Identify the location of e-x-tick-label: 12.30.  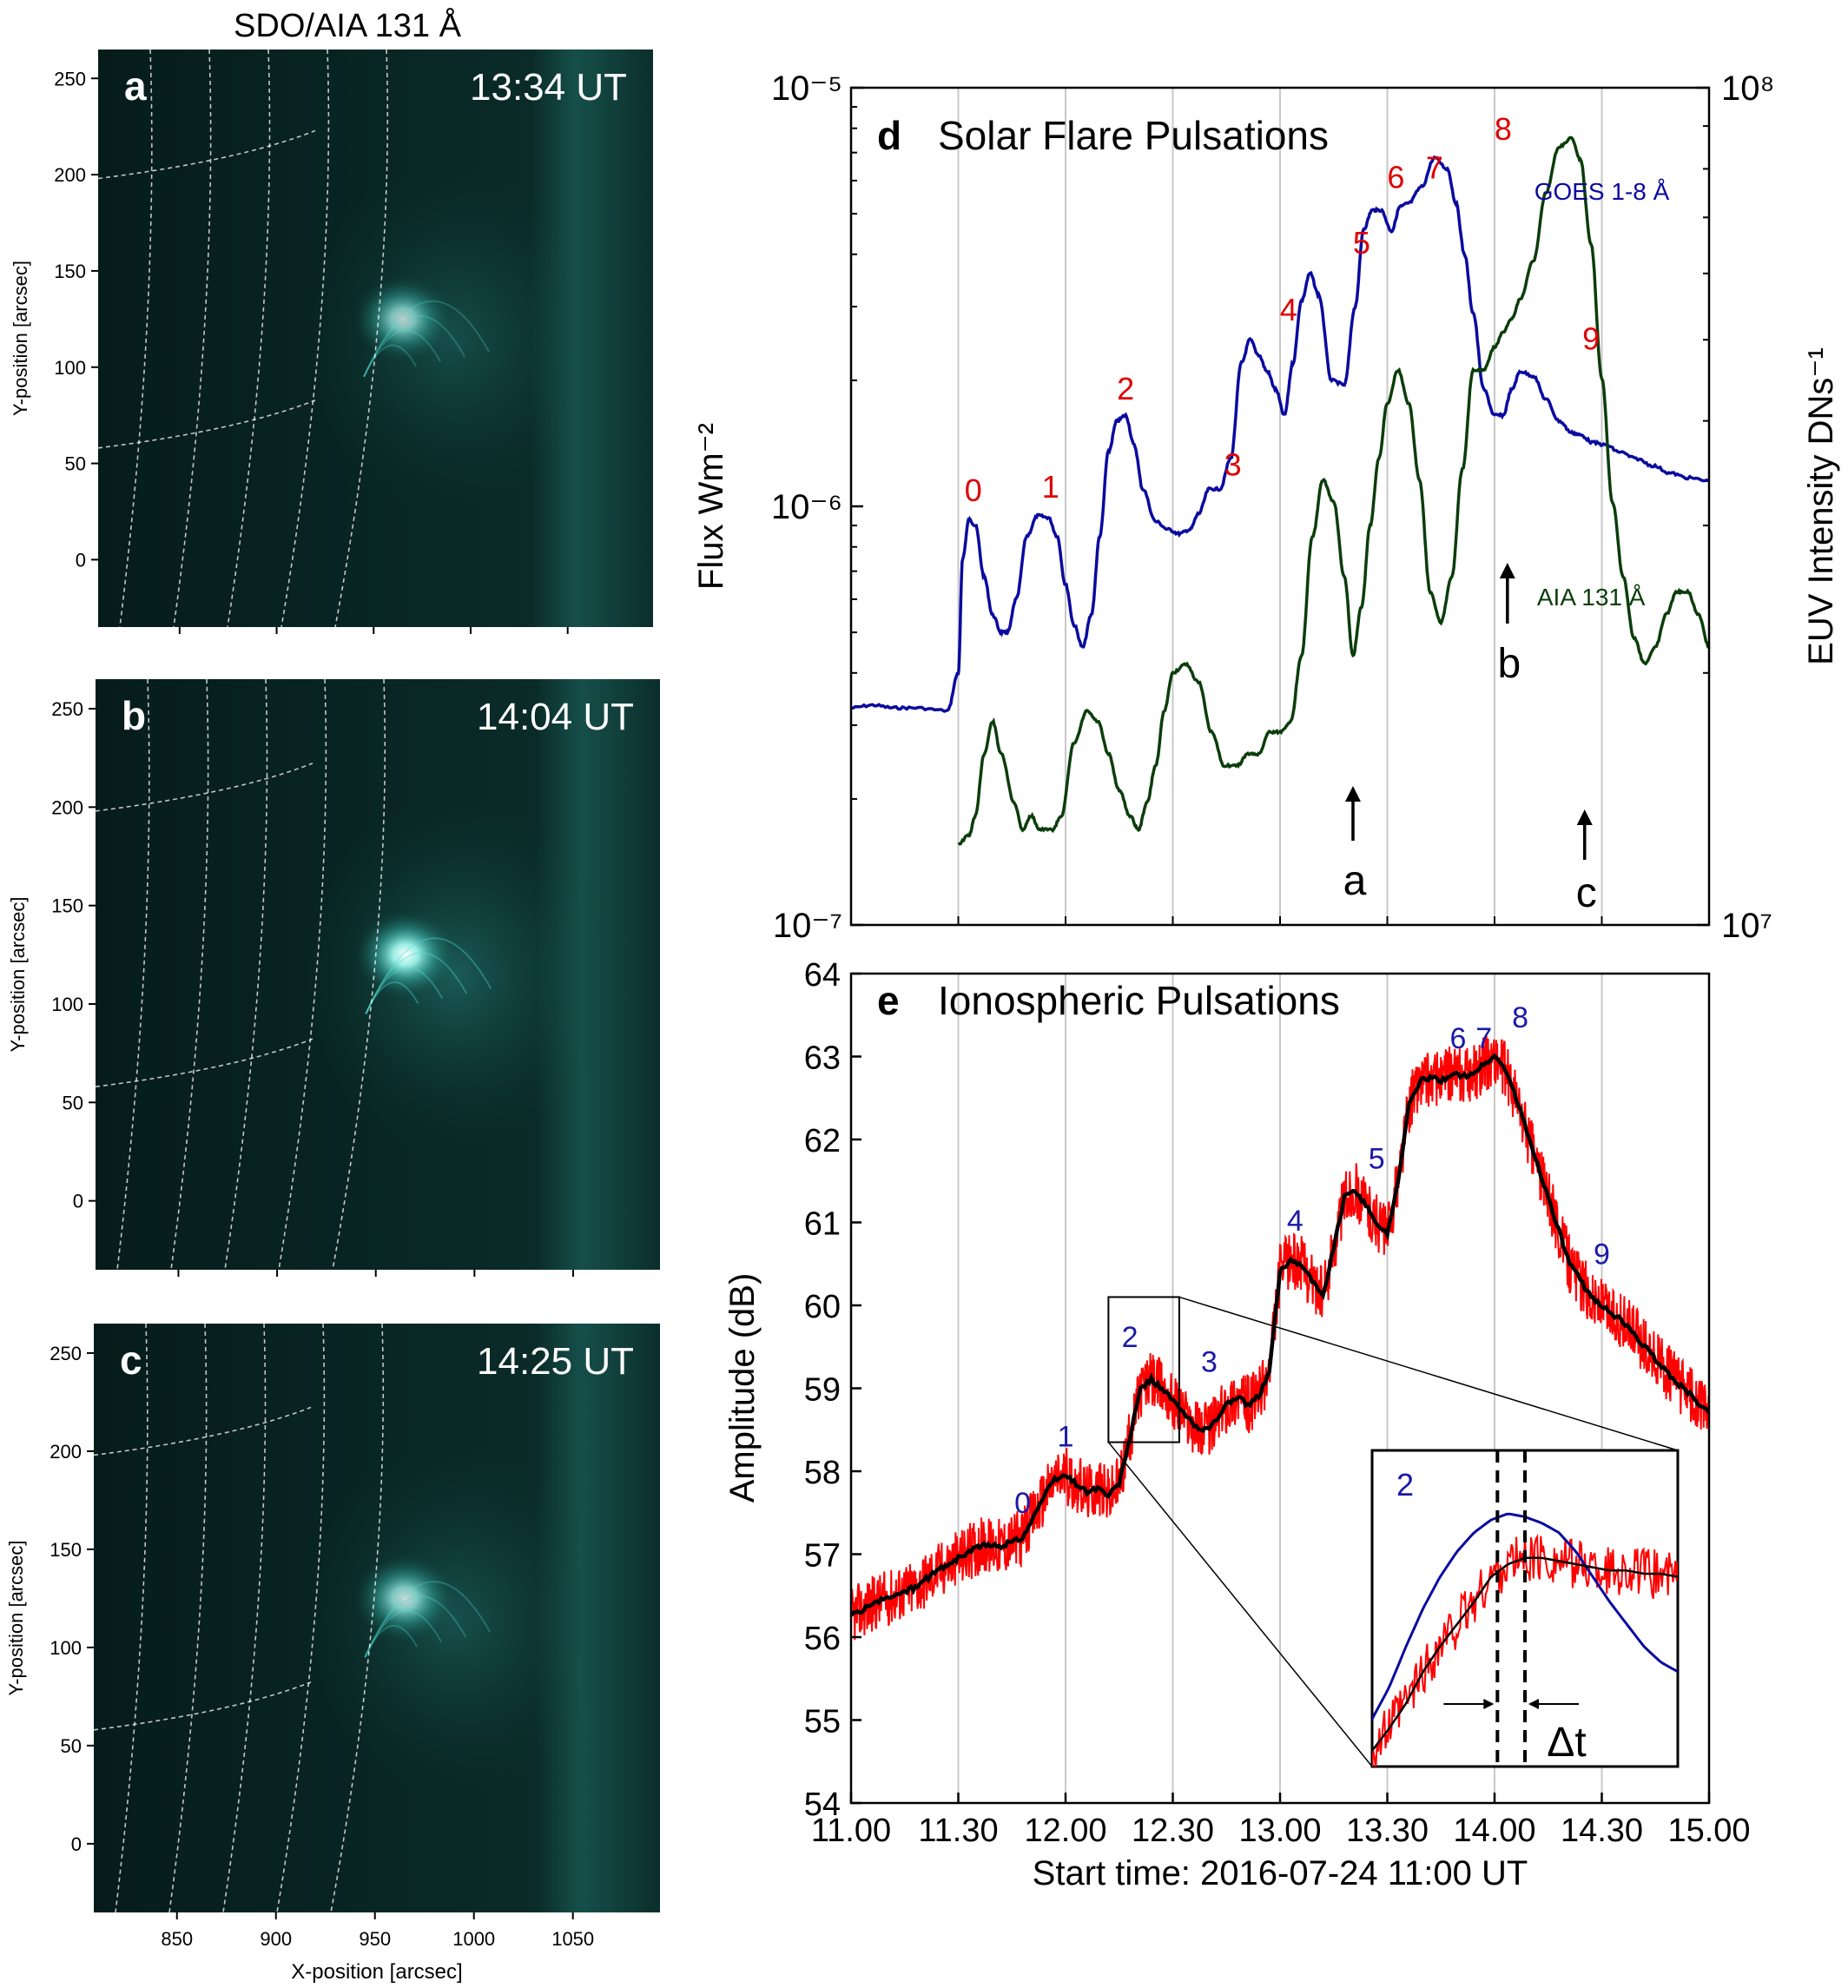
(1173, 1831).